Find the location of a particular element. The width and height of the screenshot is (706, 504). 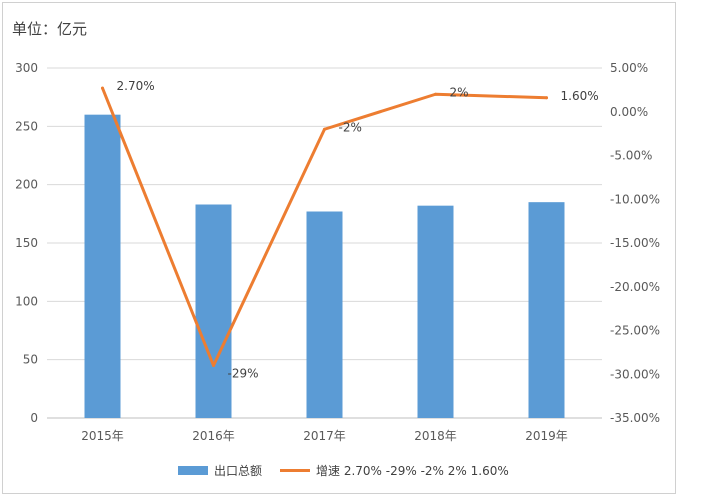

y-right-tick-label: -35.00% is located at coordinates (635, 418).